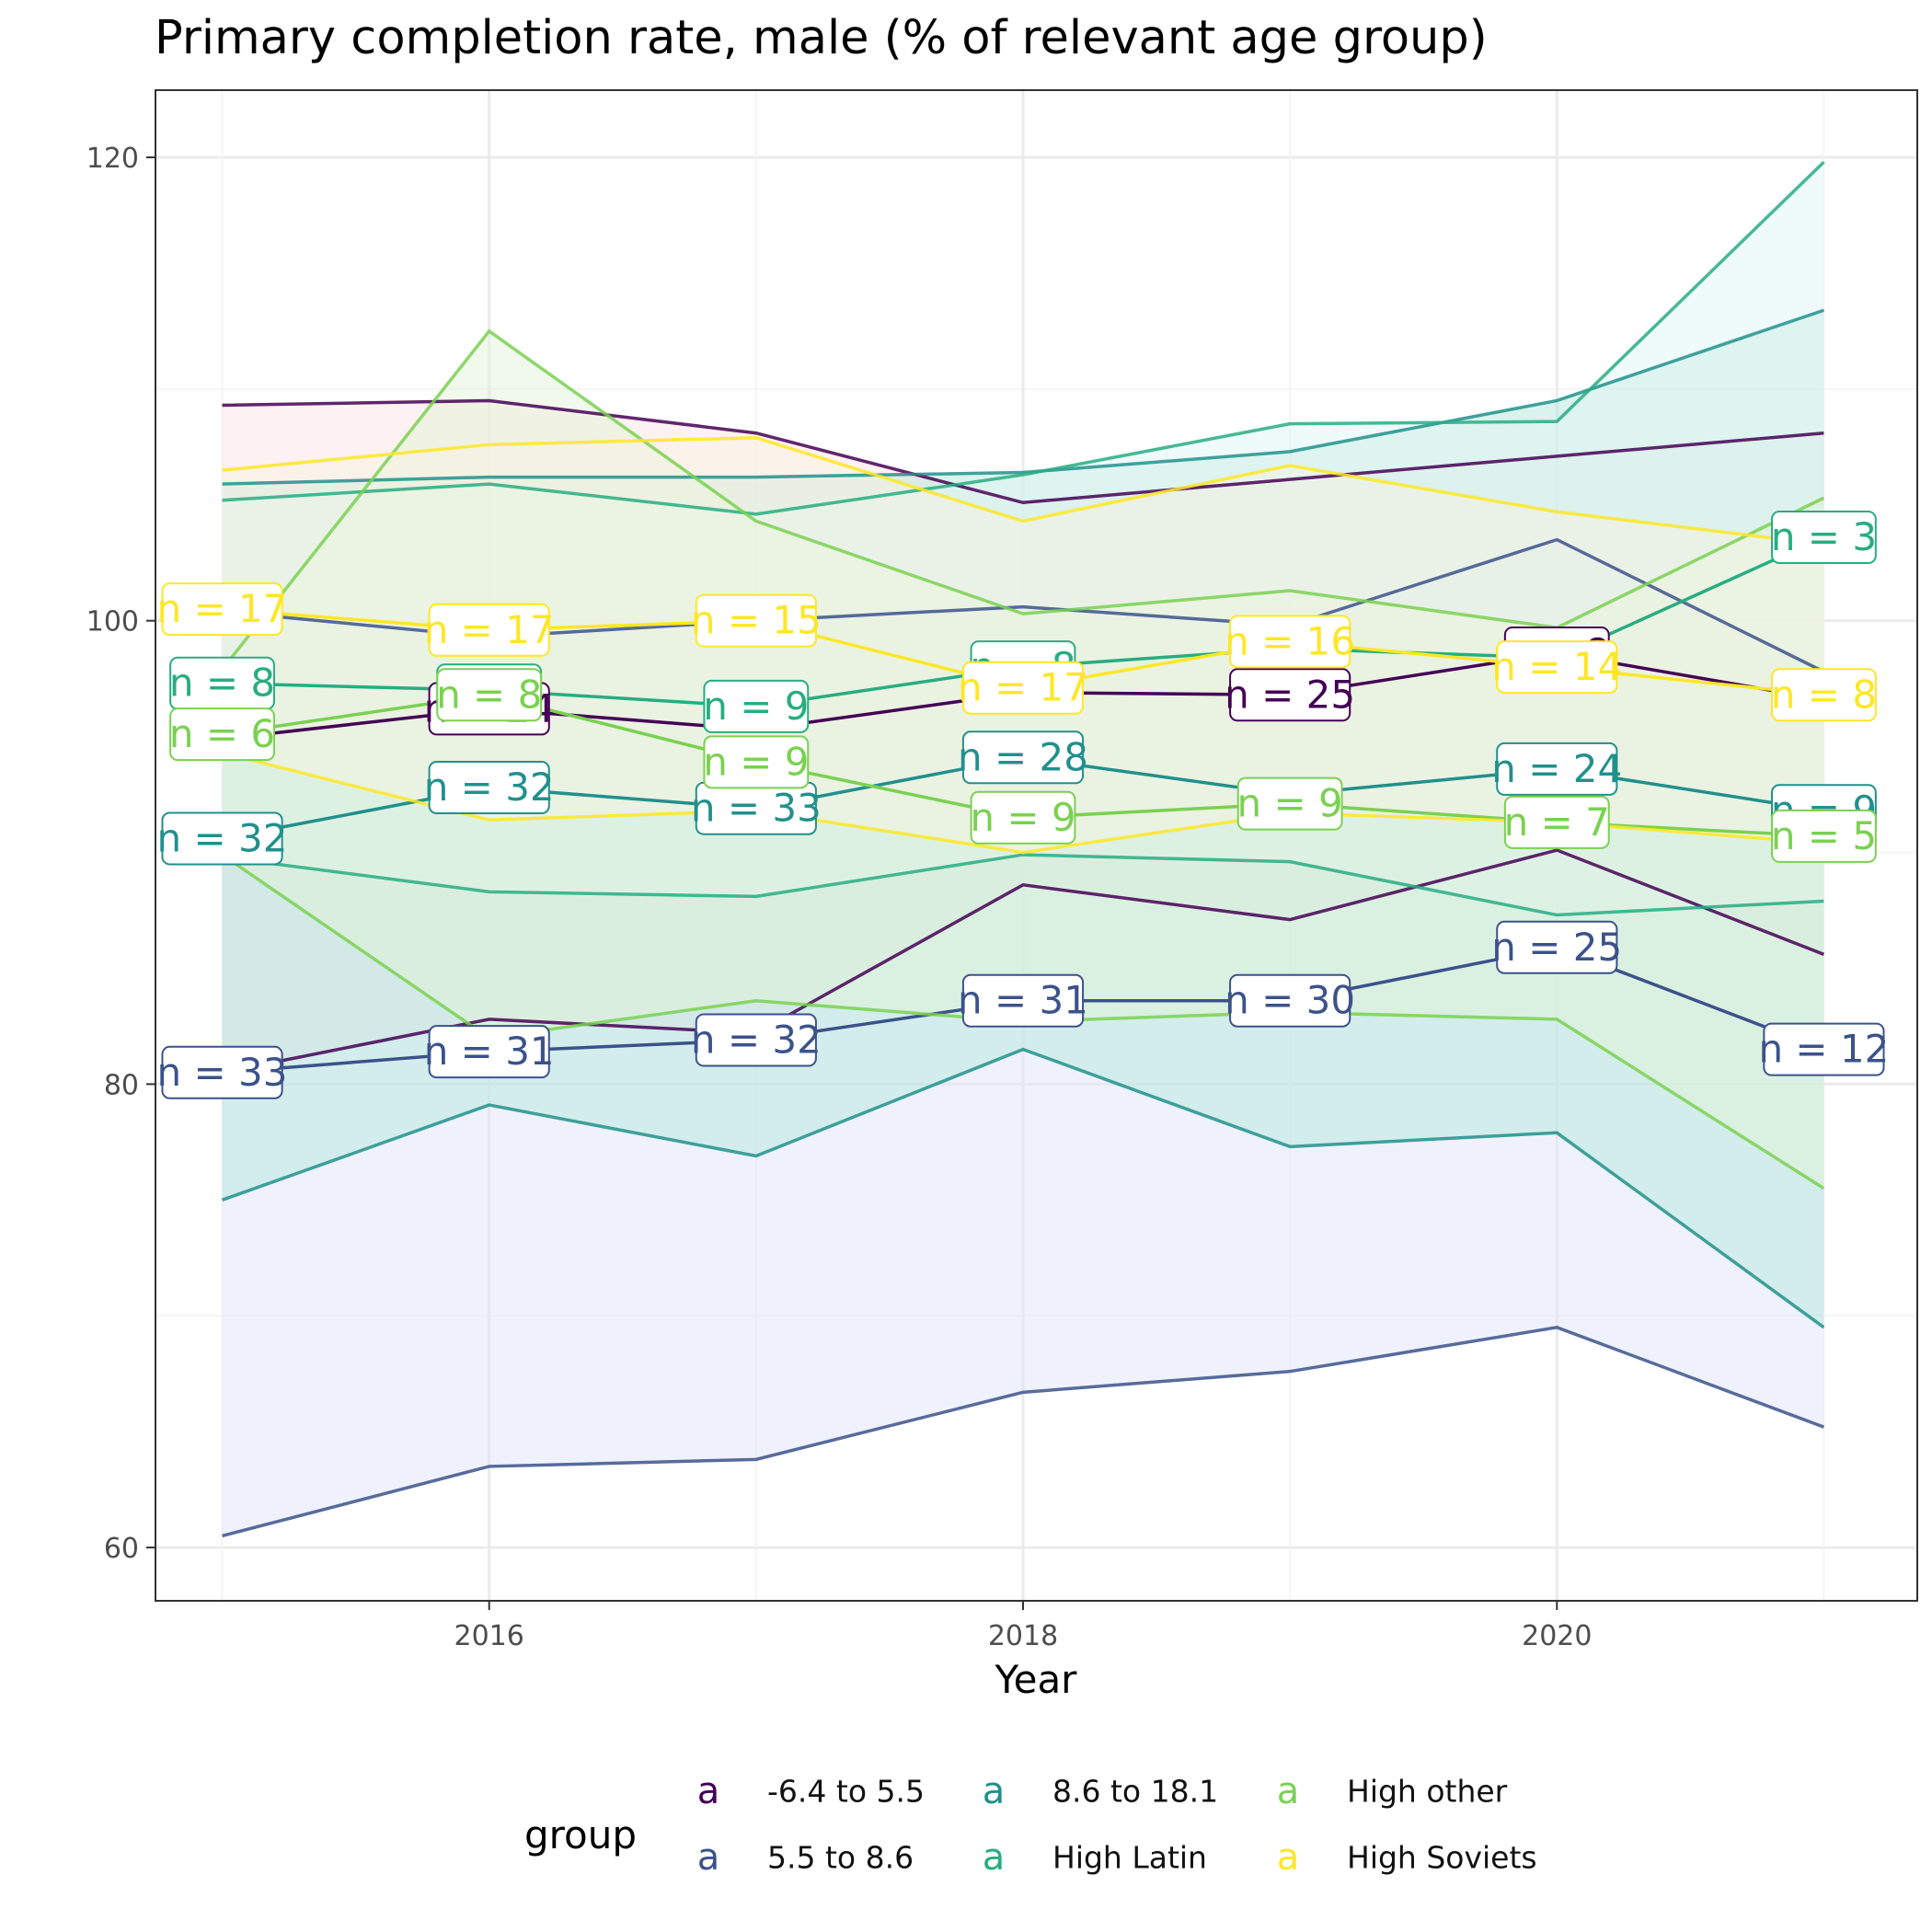 The height and width of the screenshot is (1932, 1932). I want to click on n-label-text: n = 6, so click(222, 733).